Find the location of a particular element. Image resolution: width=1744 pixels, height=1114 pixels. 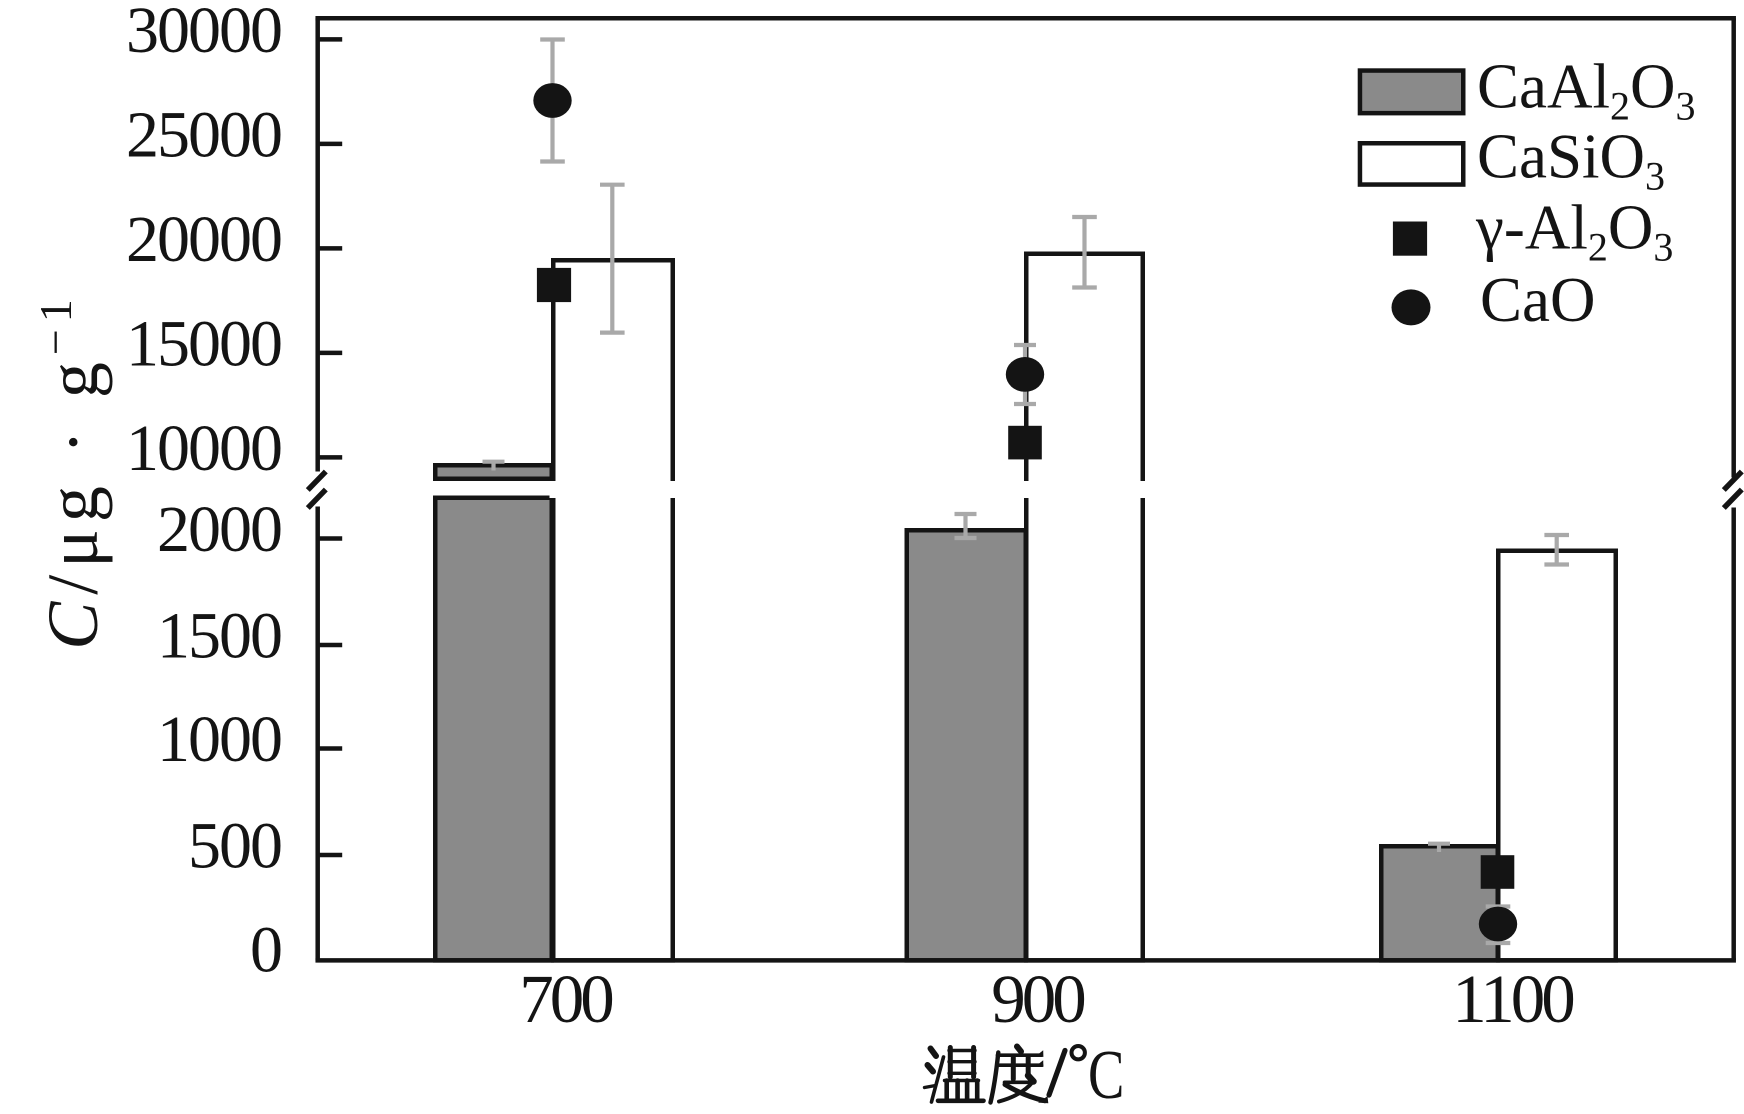

svg-text: C/μg · g−1 is located at coordinates (71, 471).